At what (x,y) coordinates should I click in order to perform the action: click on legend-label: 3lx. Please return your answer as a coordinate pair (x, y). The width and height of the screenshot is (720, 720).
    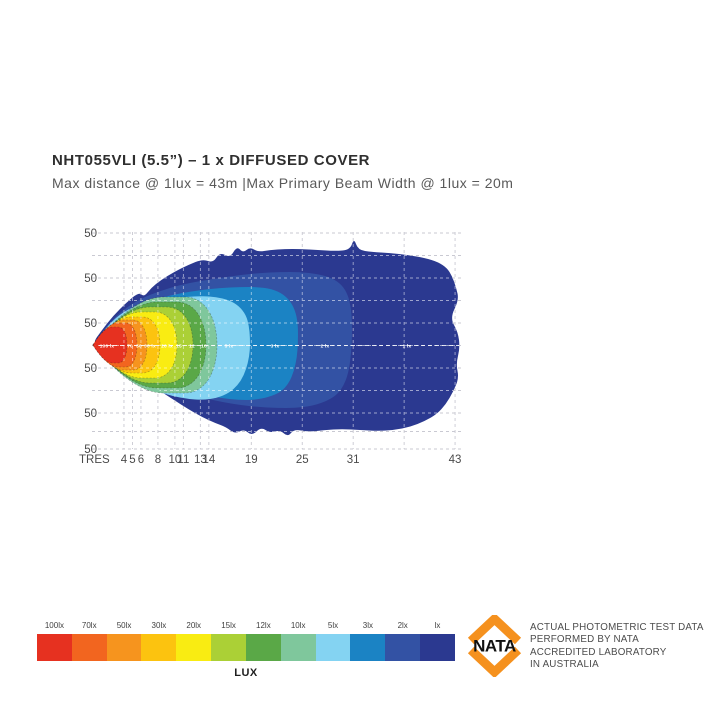
    Looking at the image, I should click on (367, 625).